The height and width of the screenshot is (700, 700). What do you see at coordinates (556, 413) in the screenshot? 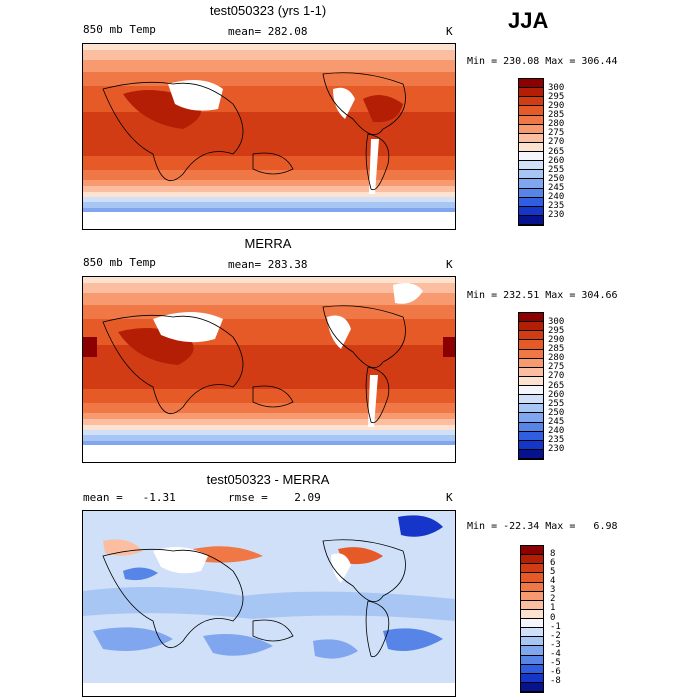
I see `colorbar-tick: 250` at bounding box center [556, 413].